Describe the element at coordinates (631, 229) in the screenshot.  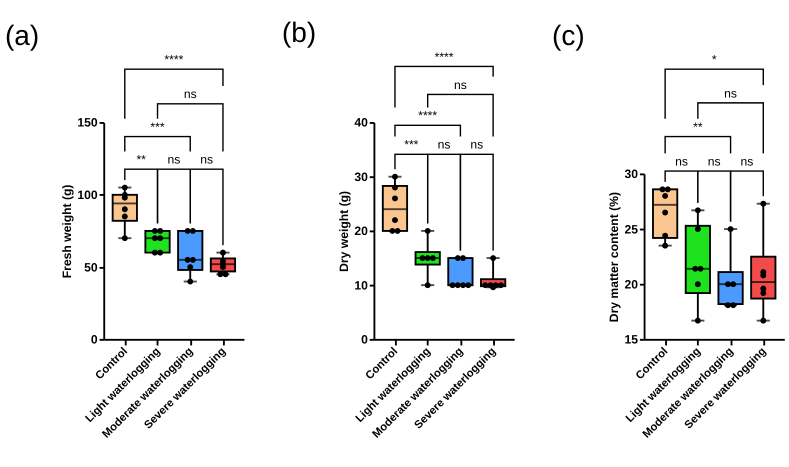
I see `y-tick-label: 25` at that location.